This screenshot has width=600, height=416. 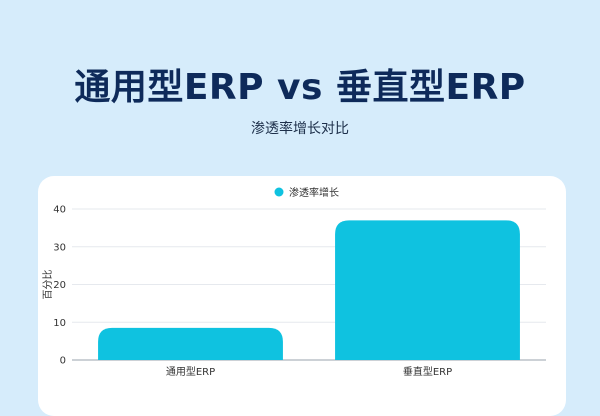 I want to click on y-tick-label: 10, so click(x=59, y=323).